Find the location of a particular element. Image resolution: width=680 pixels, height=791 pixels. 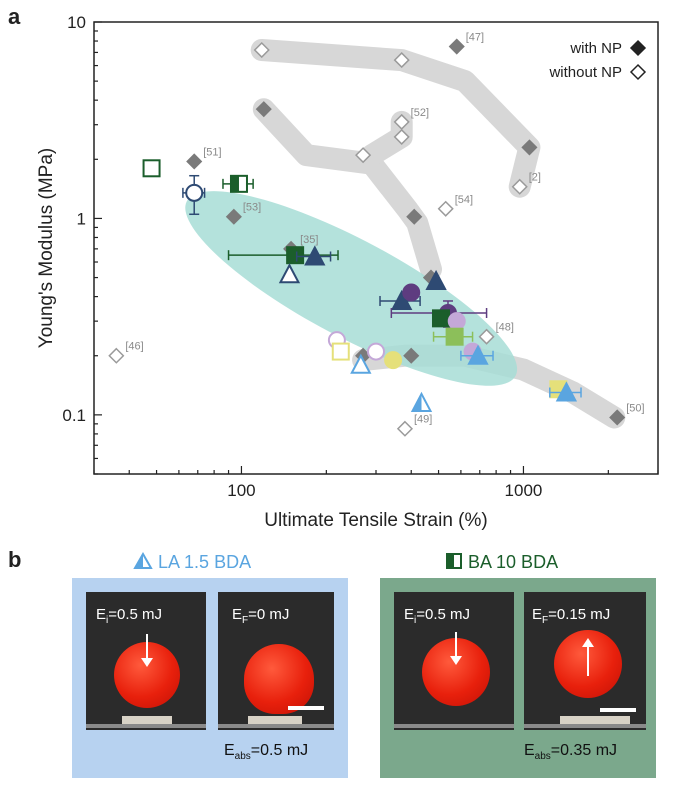

right-photo-final-label: EF=0.15 mJ is located at coordinates (571, 616).